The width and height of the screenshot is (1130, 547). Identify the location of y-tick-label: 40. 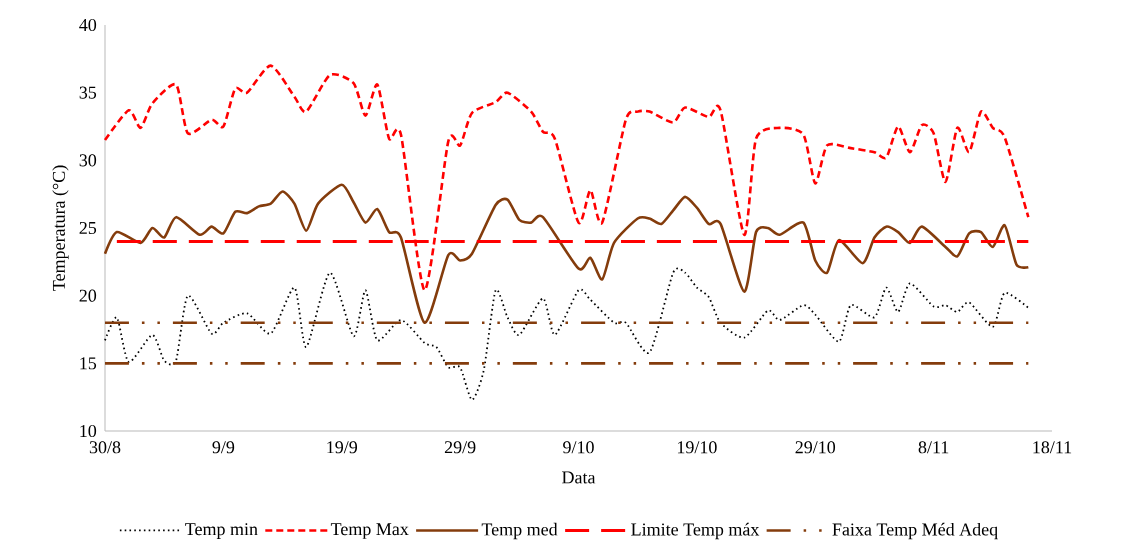
(88, 25).